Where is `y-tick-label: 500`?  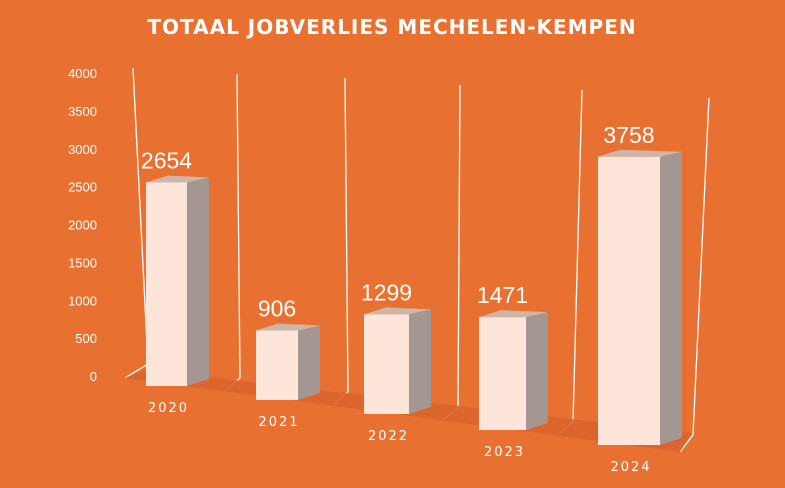 y-tick-label: 500 is located at coordinates (86, 338).